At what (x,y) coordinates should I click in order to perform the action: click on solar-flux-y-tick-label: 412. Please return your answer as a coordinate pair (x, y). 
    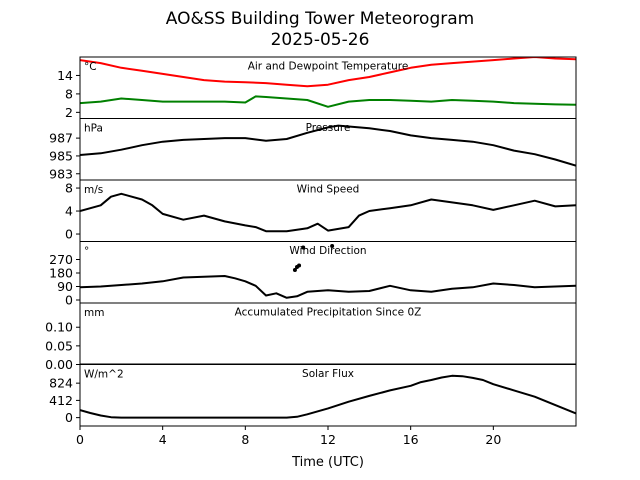
    Looking at the image, I should click on (61, 400).